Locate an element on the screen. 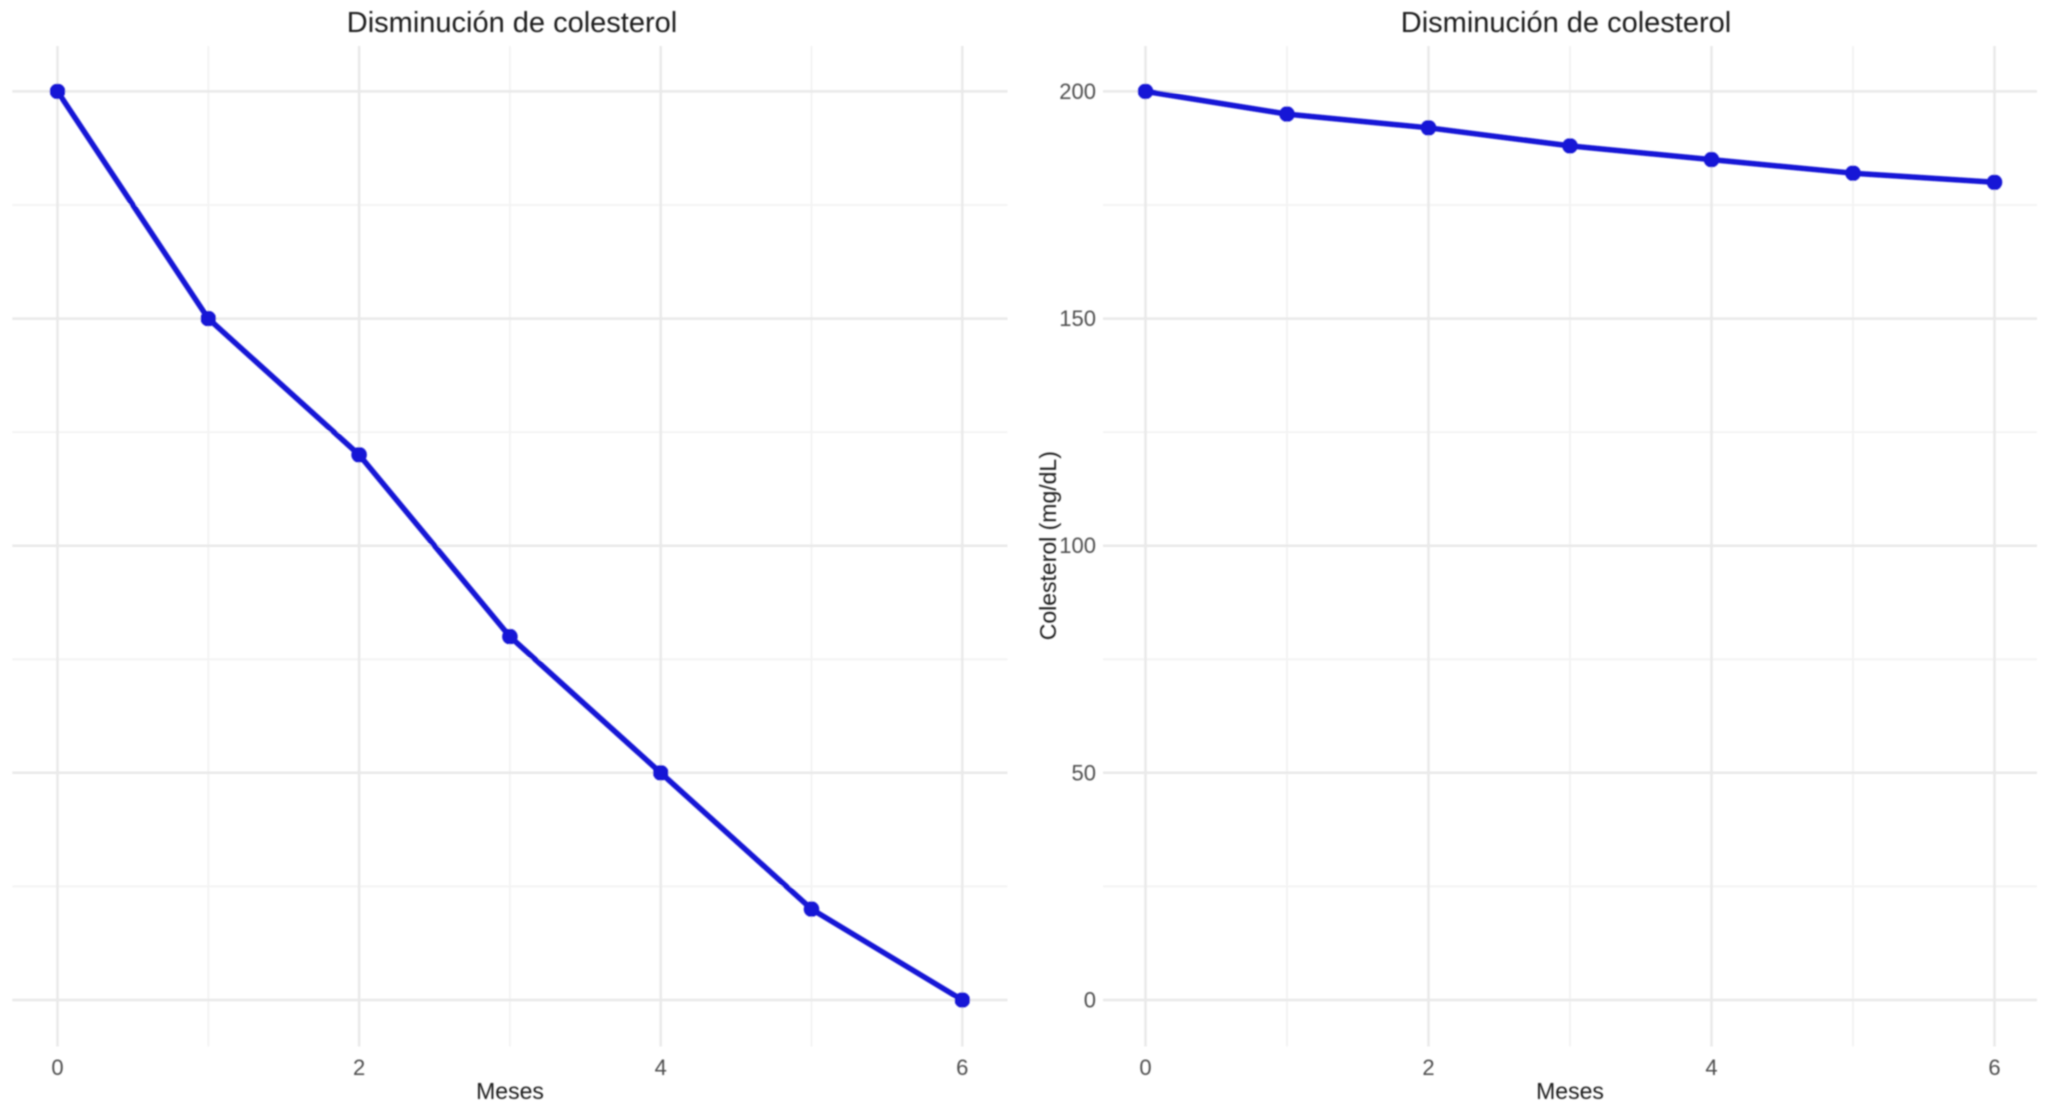 The image size is (2048, 1111). svg-text: 100 is located at coordinates (1077, 545).